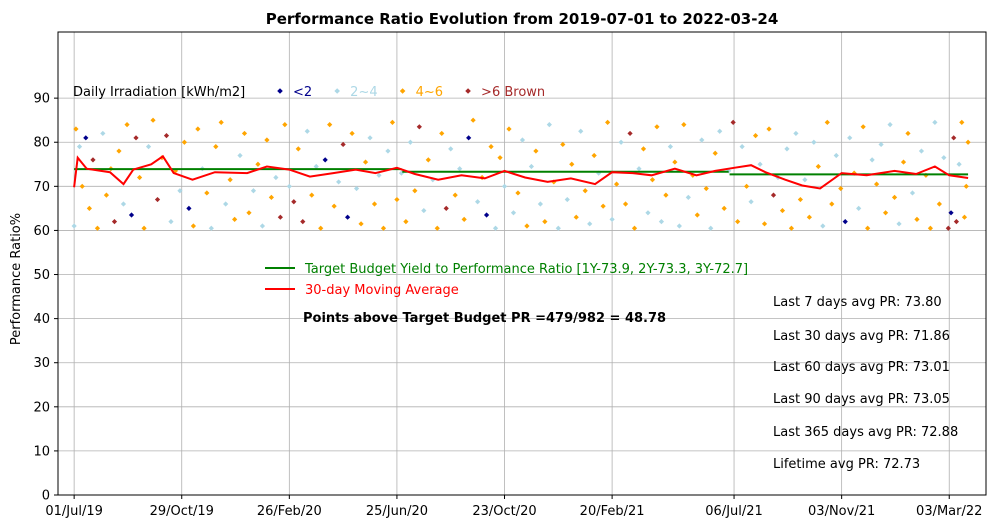  I want to click on irradiation-legend-label: 4~6, so click(429, 92).